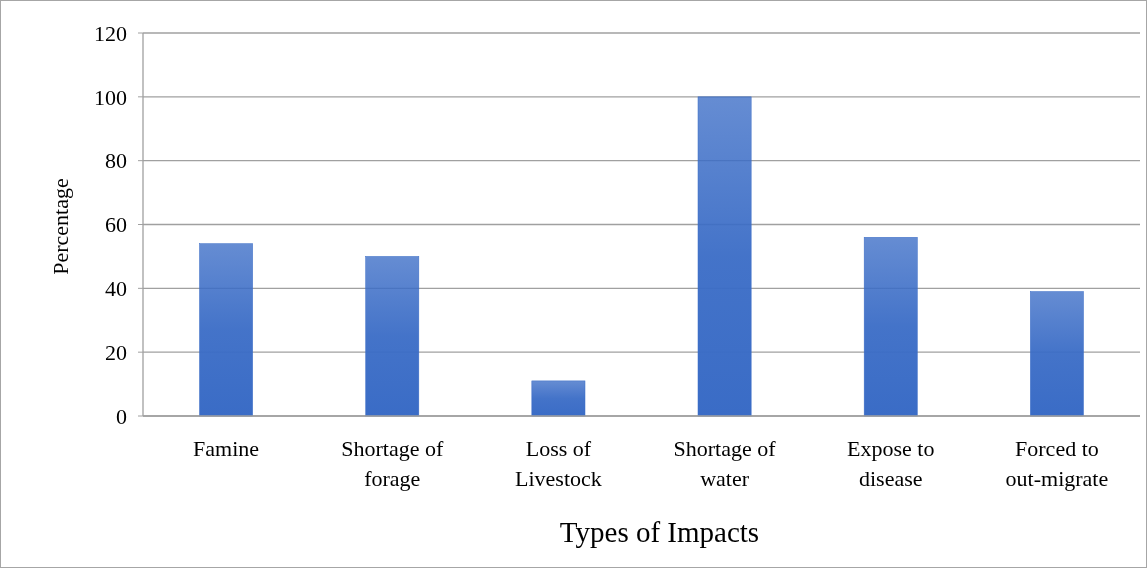 The image size is (1147, 568). What do you see at coordinates (116, 352) in the screenshot?
I see `y-tick-label: 20` at bounding box center [116, 352].